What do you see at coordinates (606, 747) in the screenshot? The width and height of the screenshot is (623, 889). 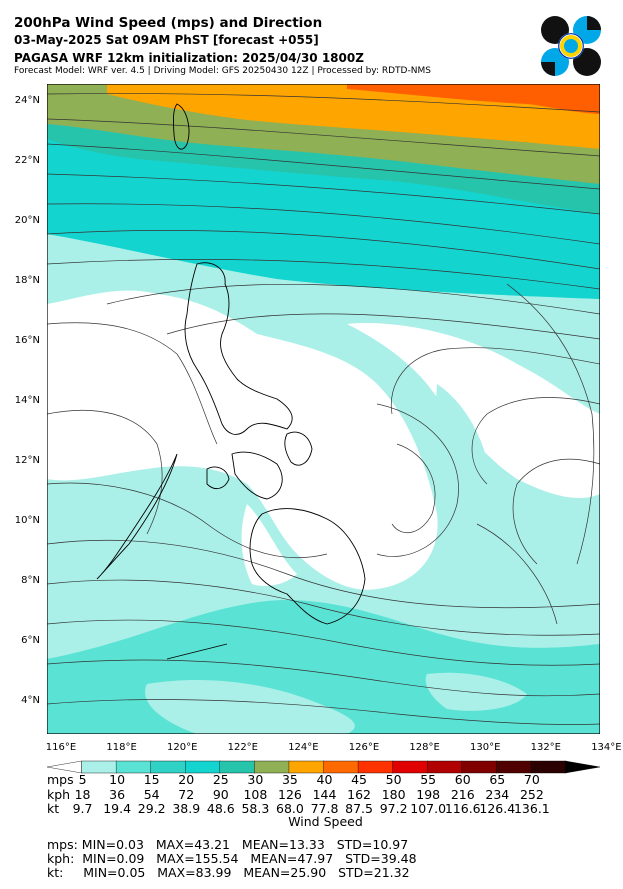 I see `longitude-label: 134°E` at bounding box center [606, 747].